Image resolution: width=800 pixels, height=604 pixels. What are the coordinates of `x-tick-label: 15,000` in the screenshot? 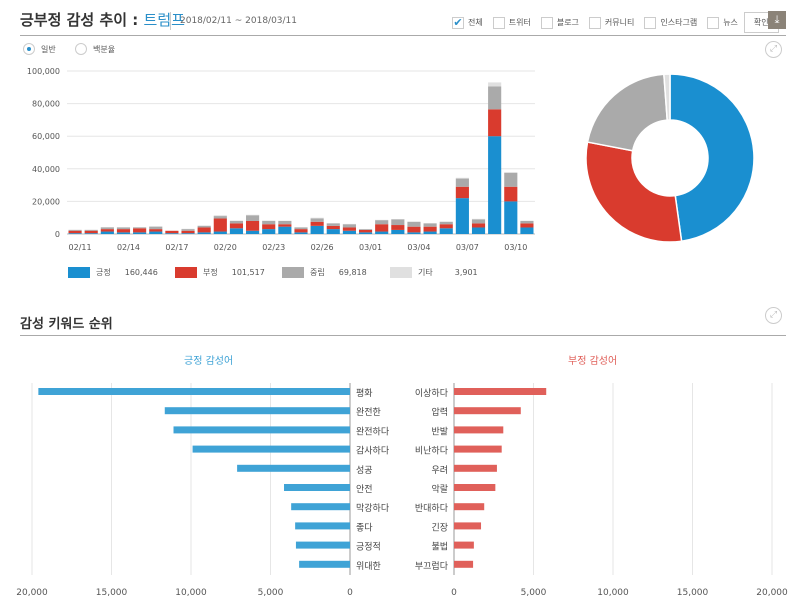 It's located at (693, 593).